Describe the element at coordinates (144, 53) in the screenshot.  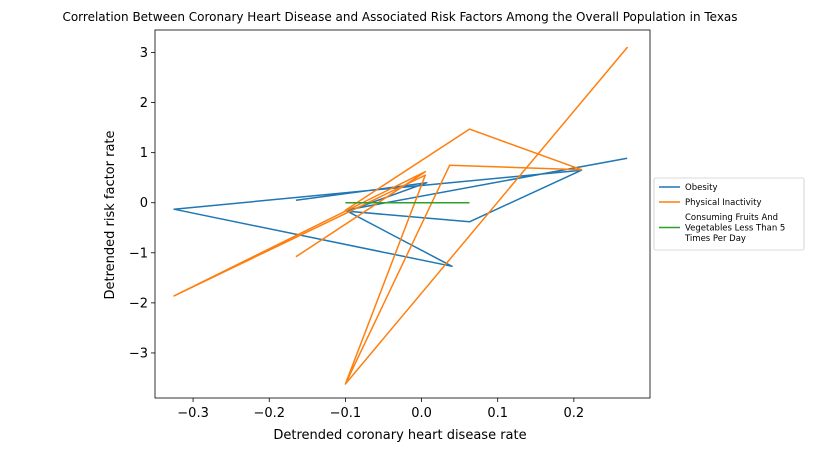
I see `y-tick-label: 3` at that location.